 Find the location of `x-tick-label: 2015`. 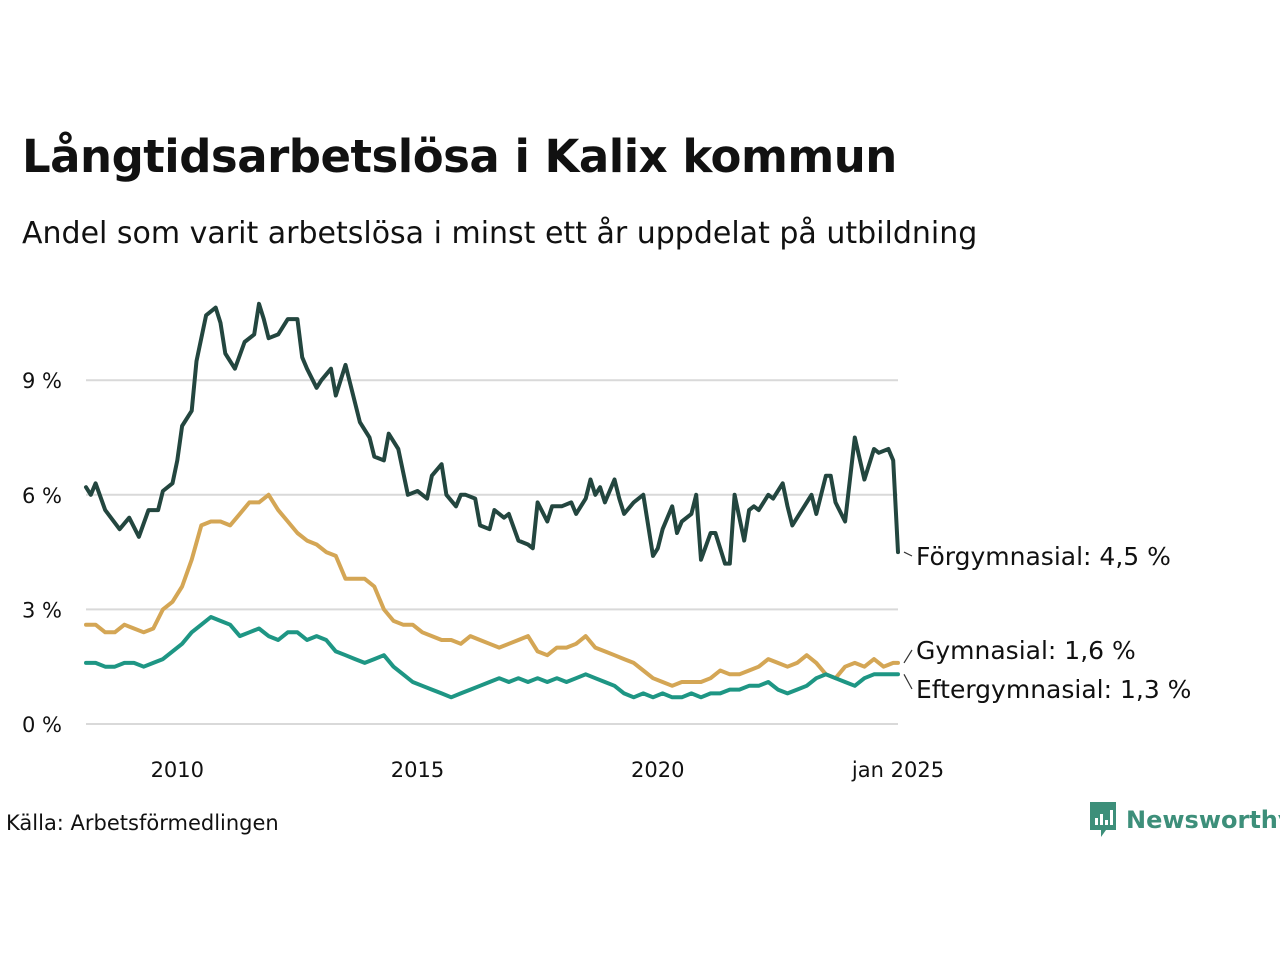

x-tick-label: 2015 is located at coordinates (417, 770).